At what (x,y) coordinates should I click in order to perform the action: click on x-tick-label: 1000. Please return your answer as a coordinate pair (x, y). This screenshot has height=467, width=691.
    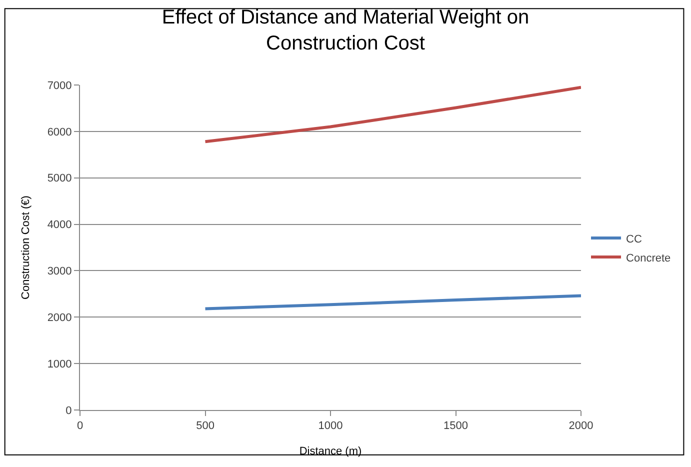
    Looking at the image, I should click on (330, 426).